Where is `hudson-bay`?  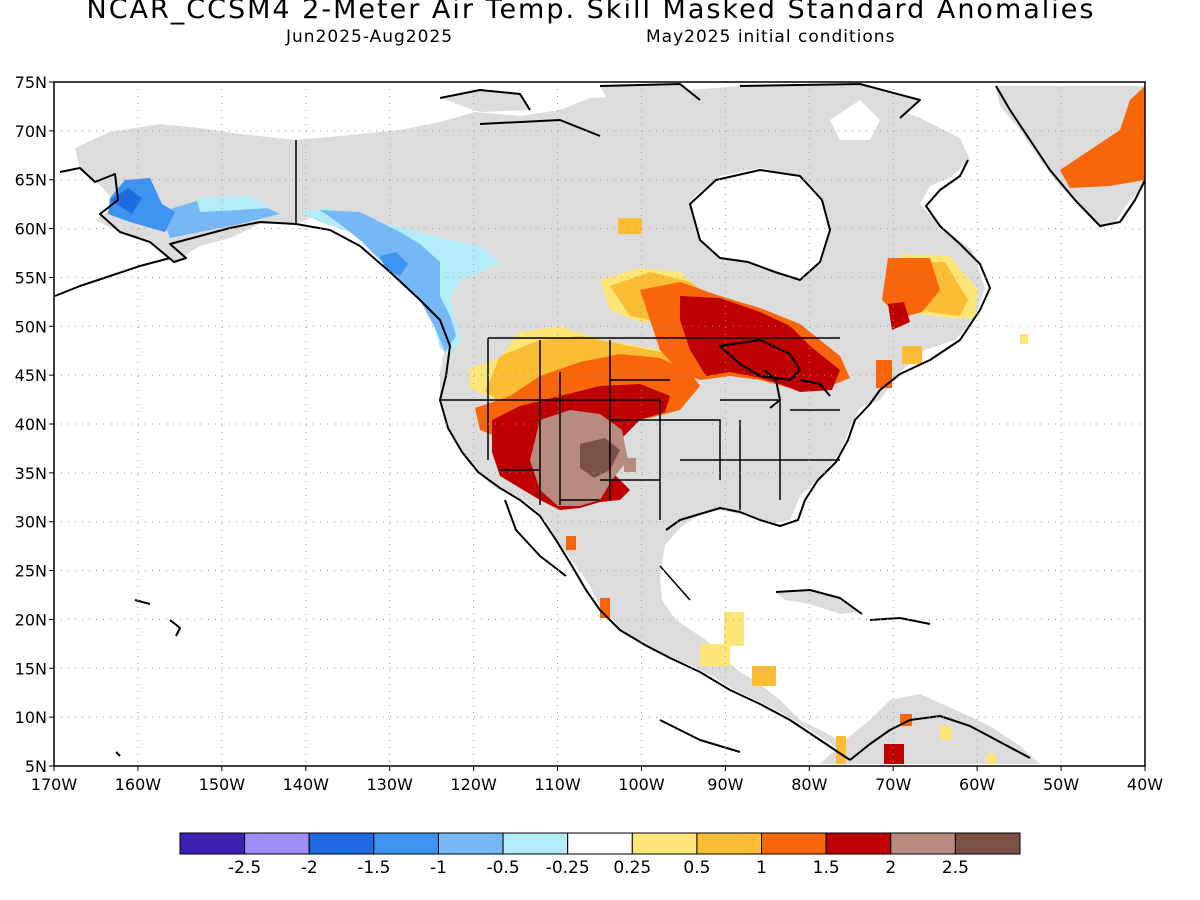
hudson-bay is located at coordinates (785, 190).